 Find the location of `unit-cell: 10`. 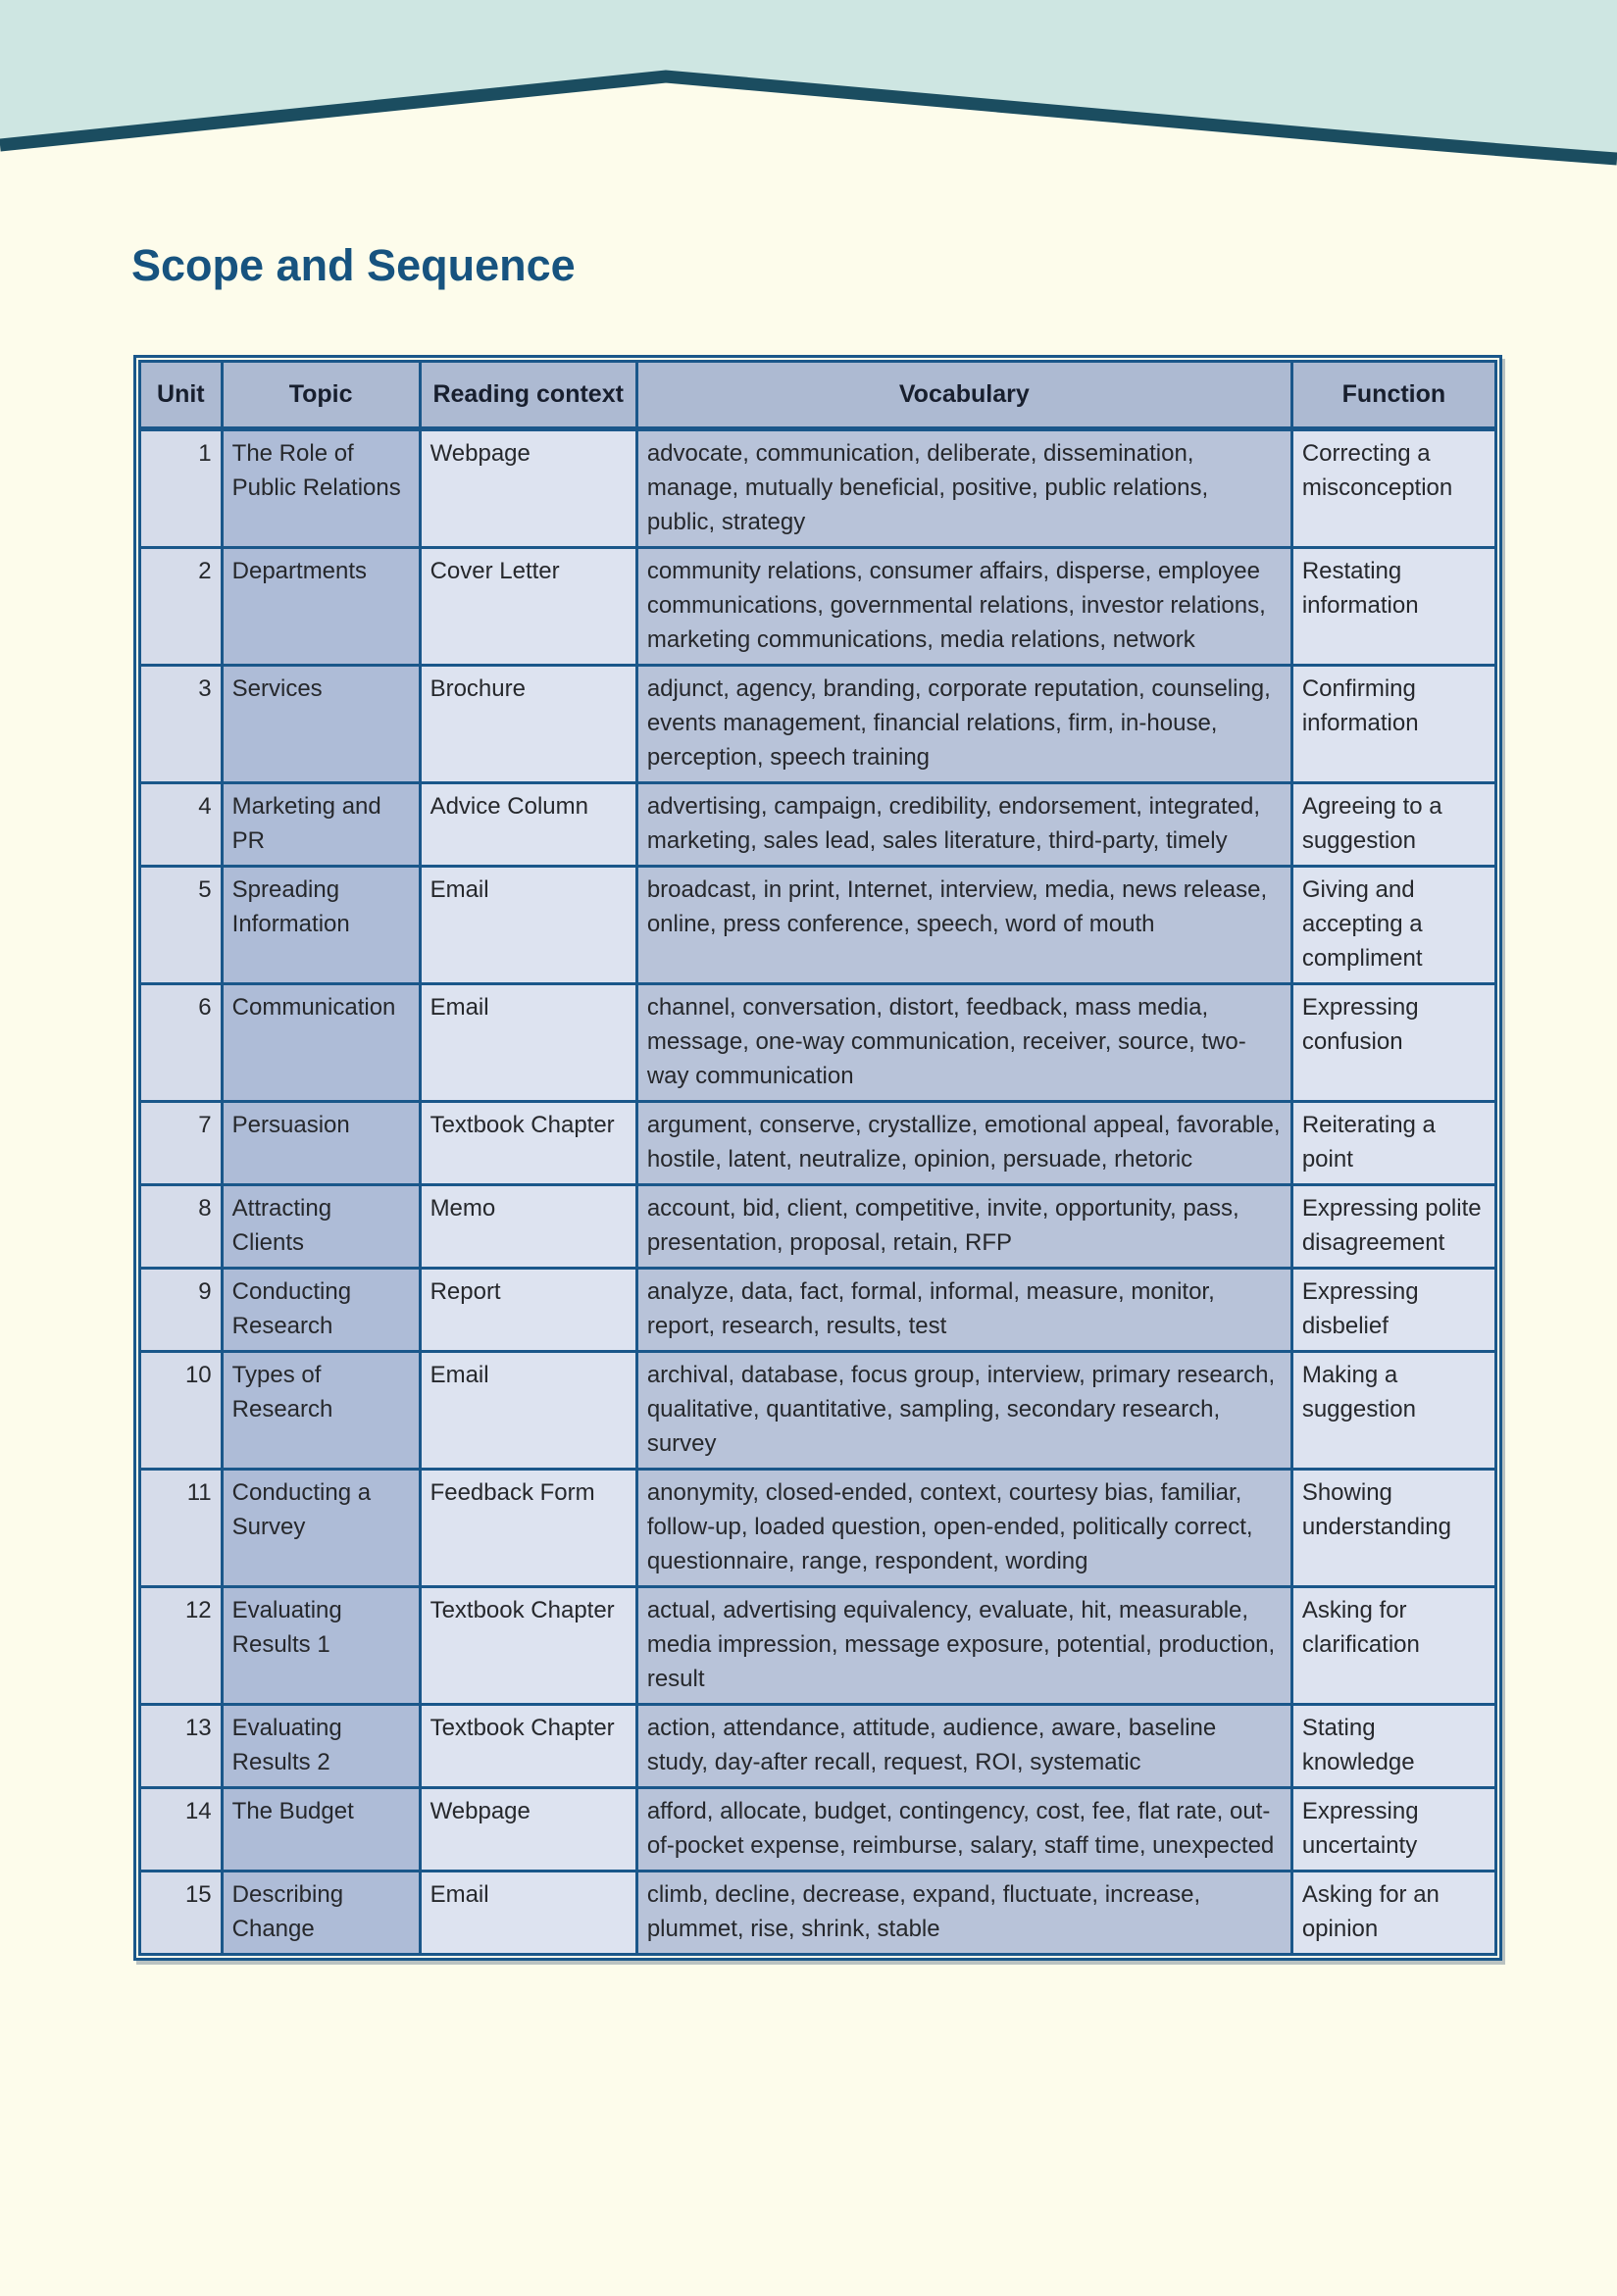

unit-cell: 10 is located at coordinates (181, 1410).